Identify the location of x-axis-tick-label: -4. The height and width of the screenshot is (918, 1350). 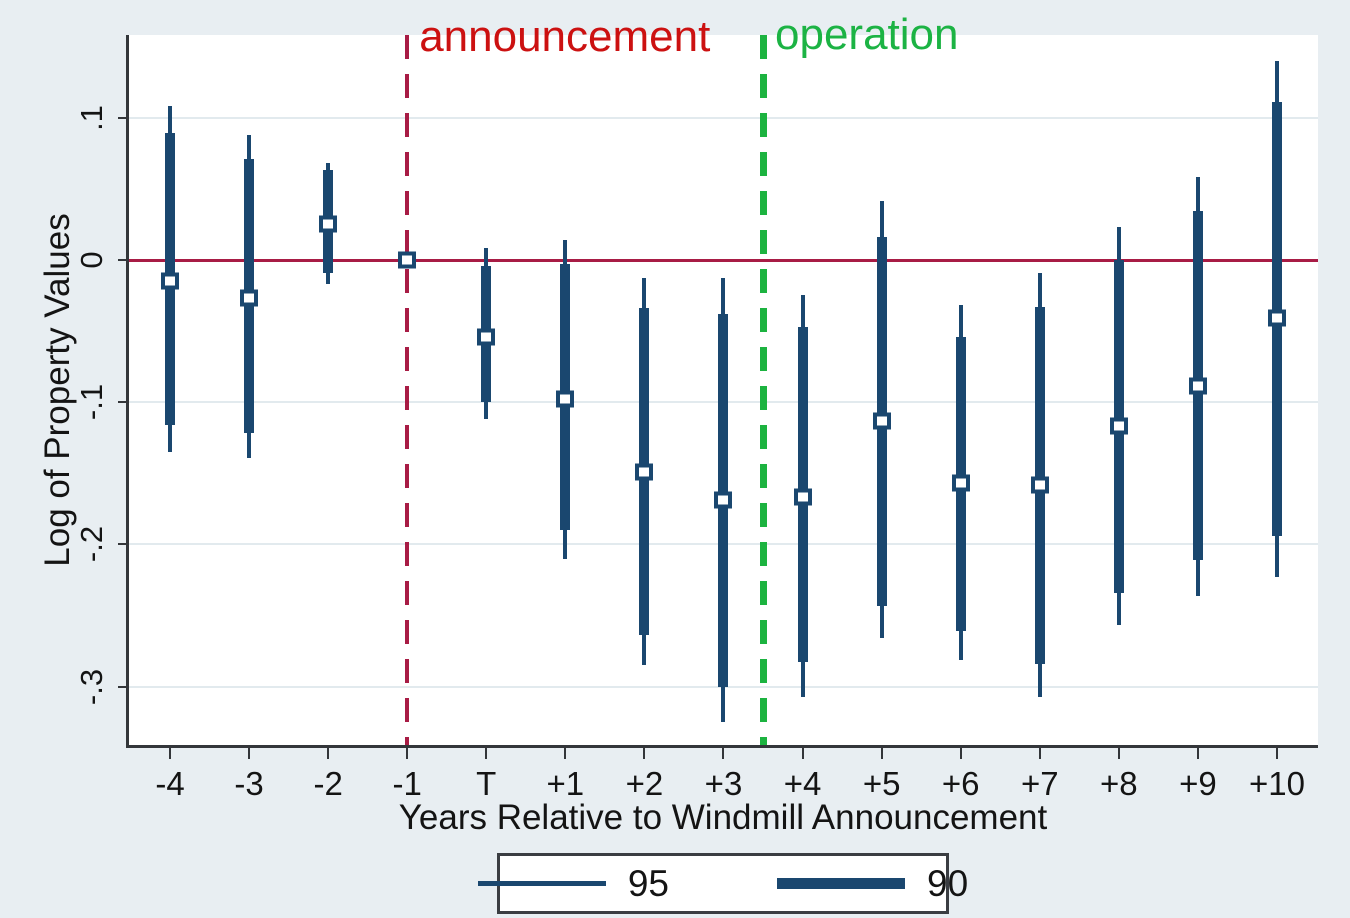
(170, 783).